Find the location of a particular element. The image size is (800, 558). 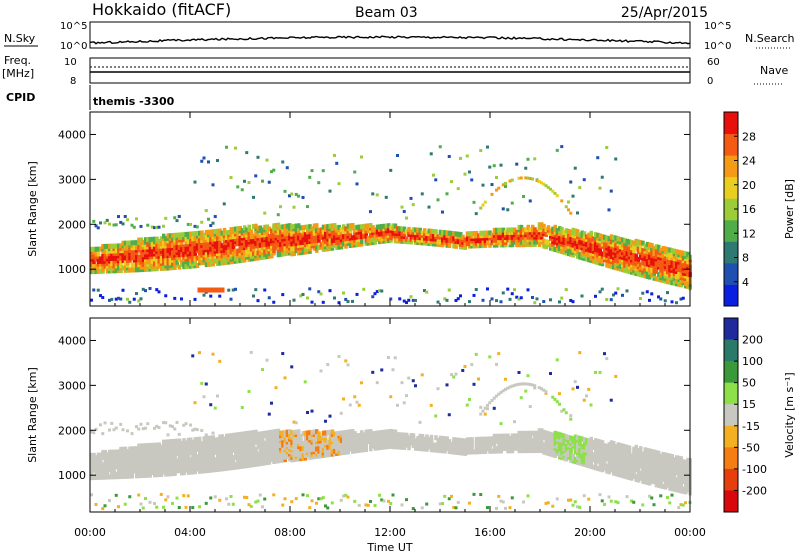

nsky-panel is located at coordinates (390, 35).